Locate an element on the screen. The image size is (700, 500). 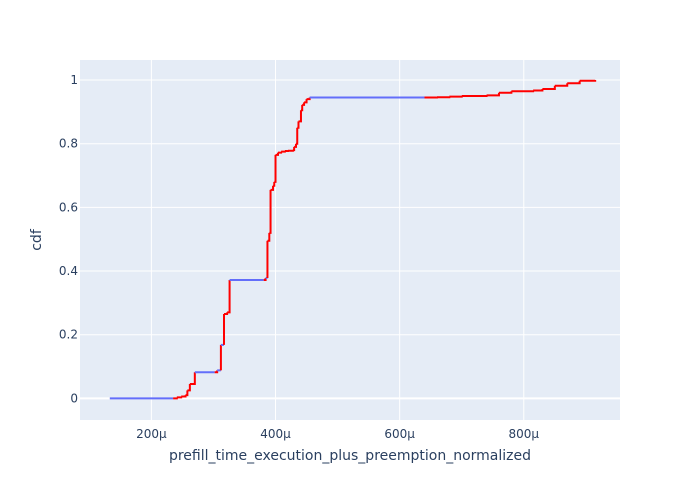
x-tick-label: 600μ is located at coordinates (399, 434).